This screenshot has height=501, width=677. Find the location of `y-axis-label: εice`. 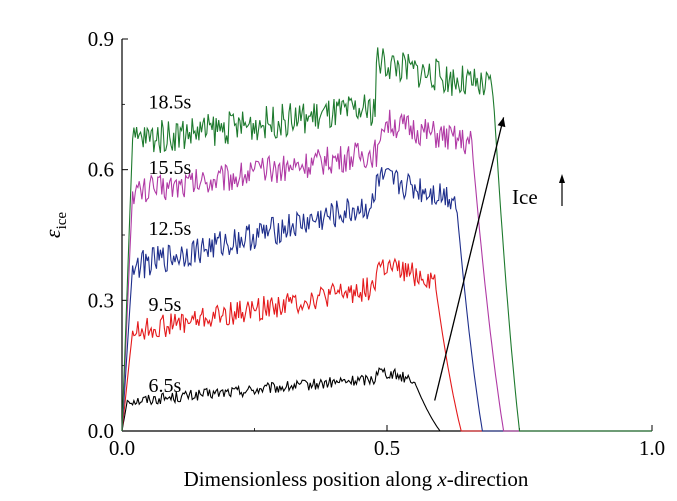

y-axis-label: εice is located at coordinates (55, 225).